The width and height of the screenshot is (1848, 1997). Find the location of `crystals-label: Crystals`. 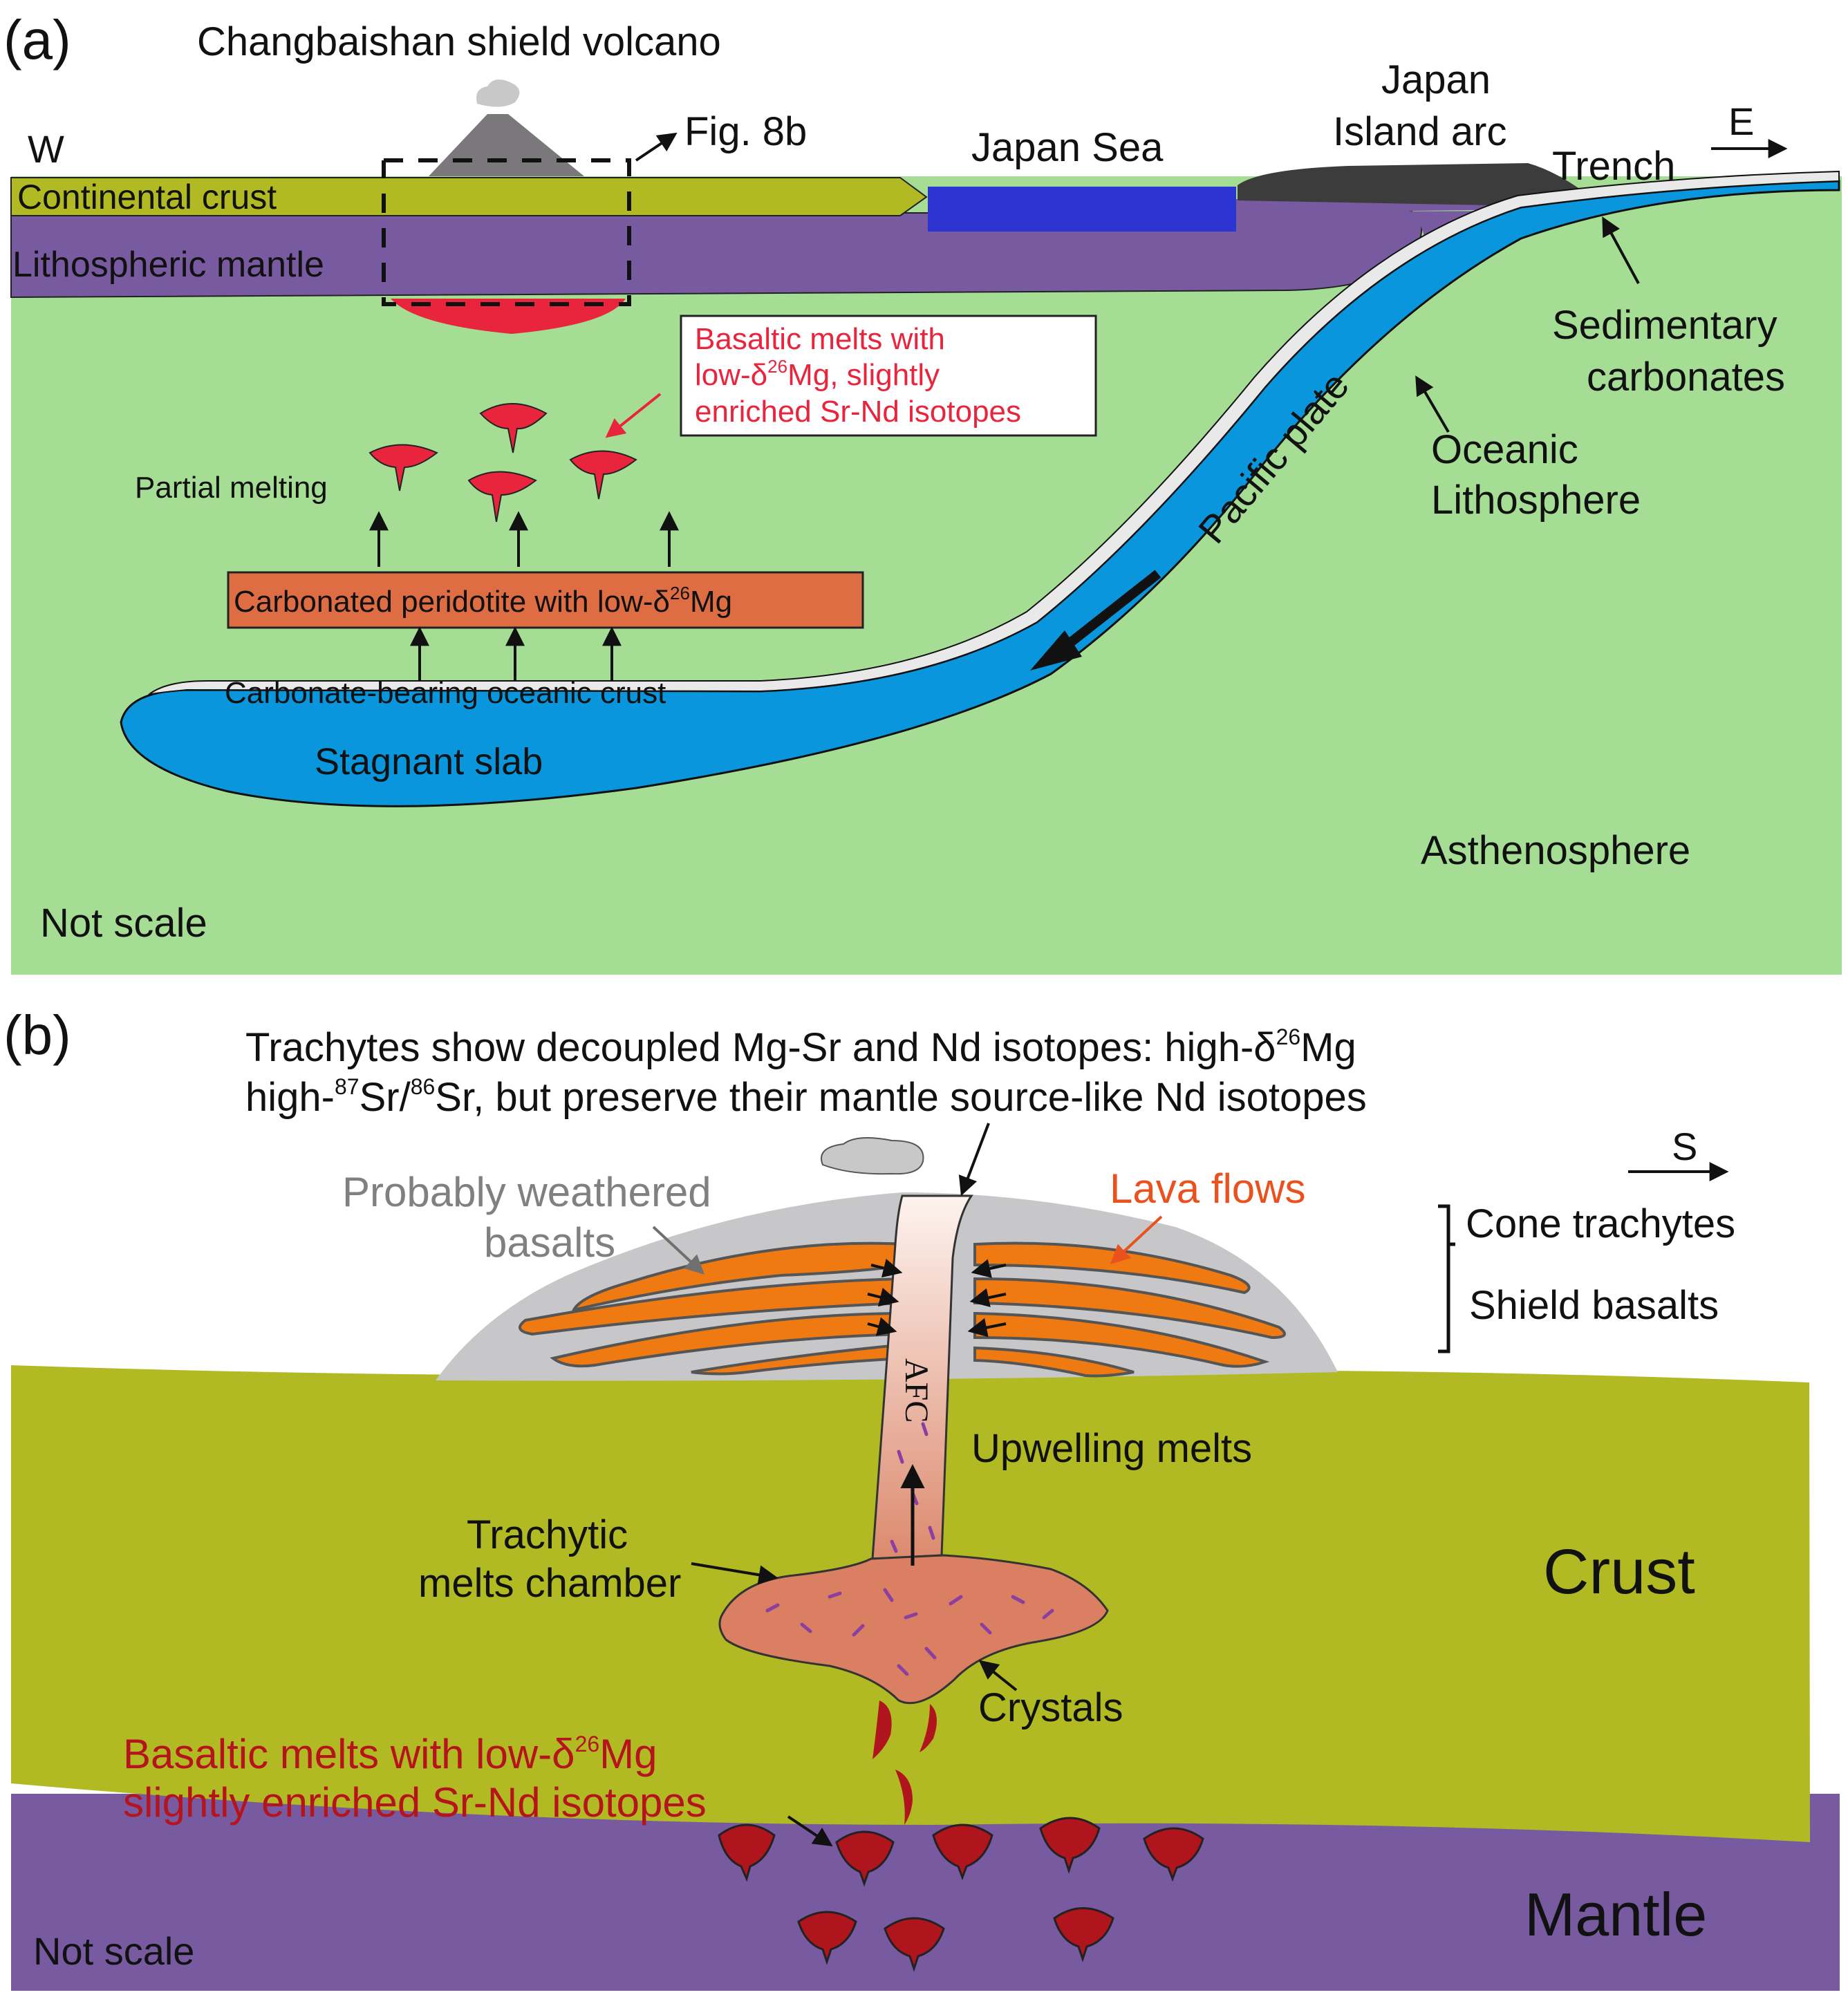

crystals-label: Crystals is located at coordinates (1050, 1707).